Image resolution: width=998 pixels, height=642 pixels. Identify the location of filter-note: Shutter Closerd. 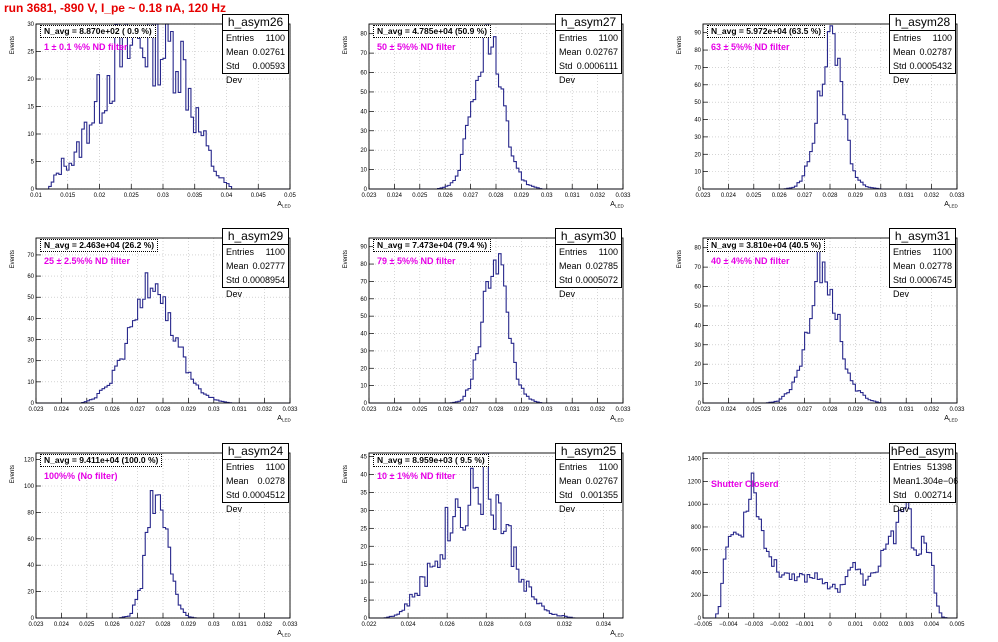
(745, 484).